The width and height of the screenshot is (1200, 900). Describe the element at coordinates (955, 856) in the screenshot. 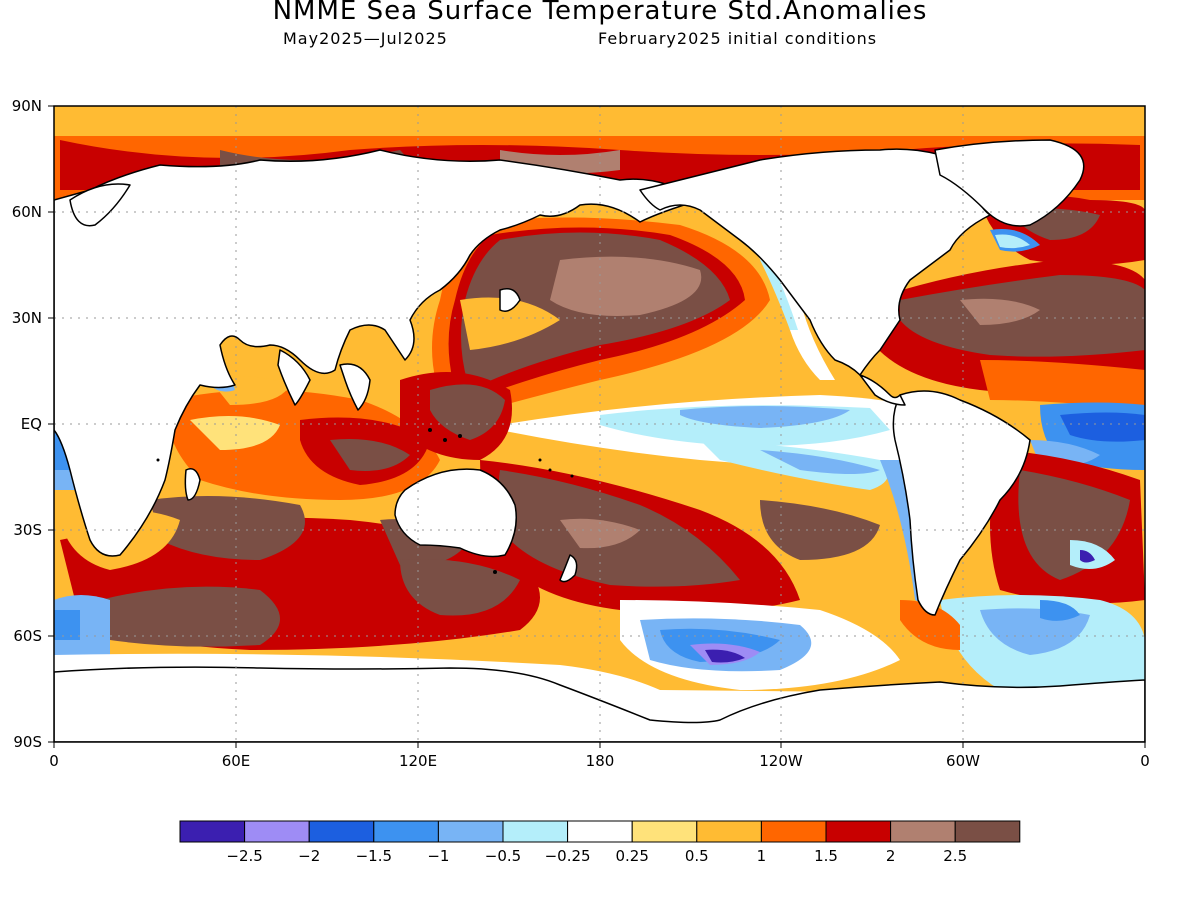

I see `colorbar-label: 2.5` at that location.